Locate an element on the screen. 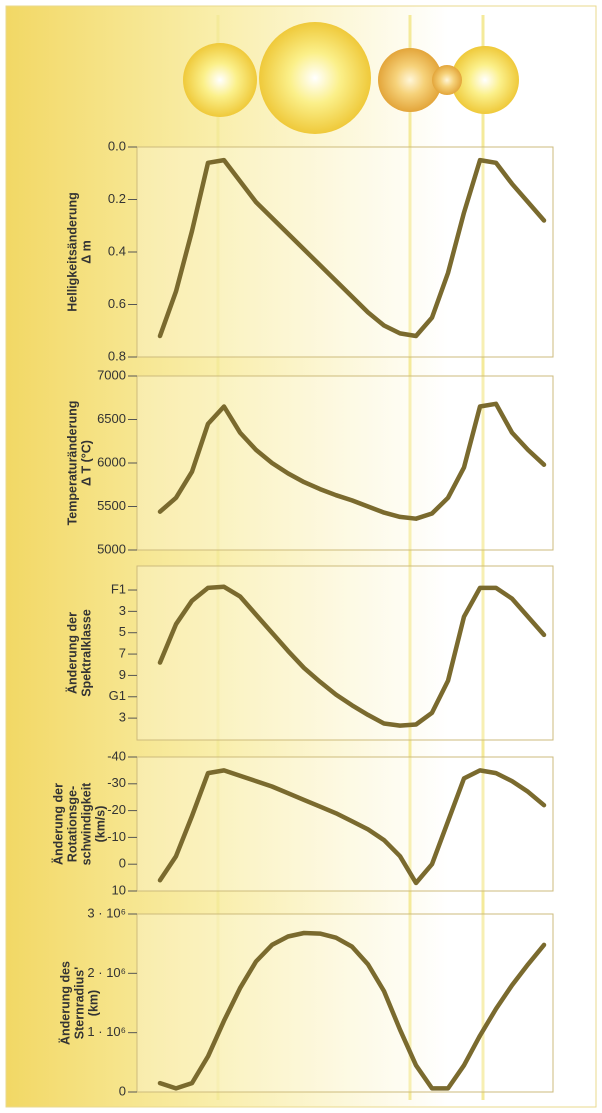  y-tick-label: G1 is located at coordinates (117, 695).